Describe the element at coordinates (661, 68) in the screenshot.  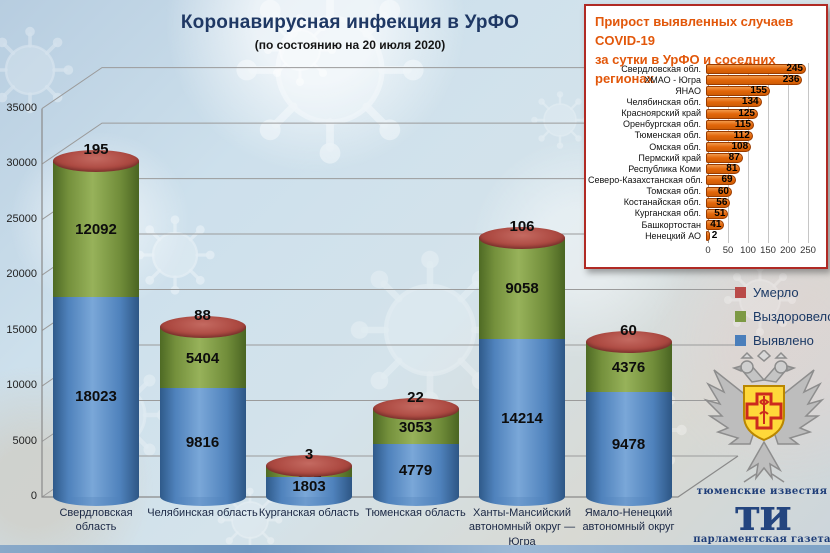
I see `inset-row-label: Свердловская обл.` at that location.